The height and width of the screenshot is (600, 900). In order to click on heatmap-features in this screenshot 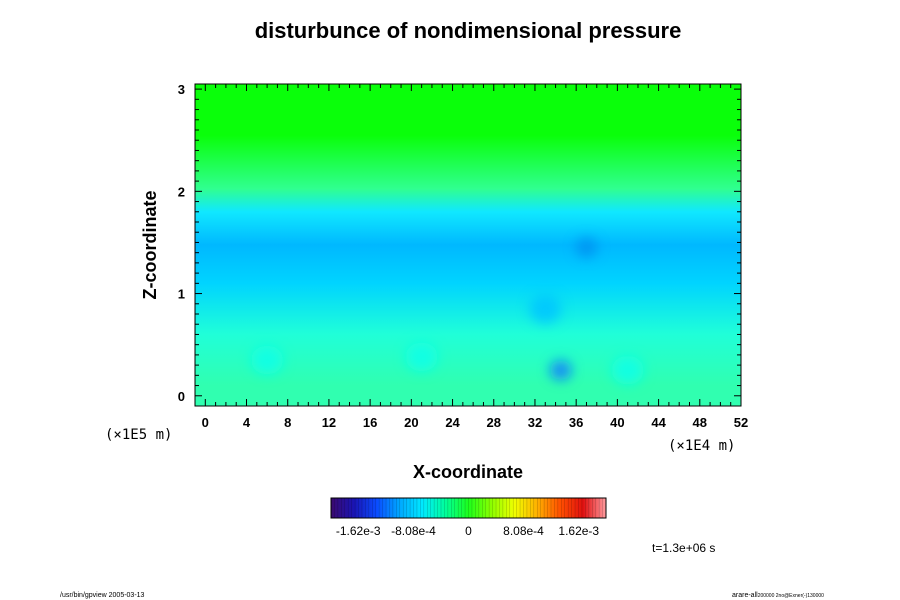, I will do `click(447, 311)`.